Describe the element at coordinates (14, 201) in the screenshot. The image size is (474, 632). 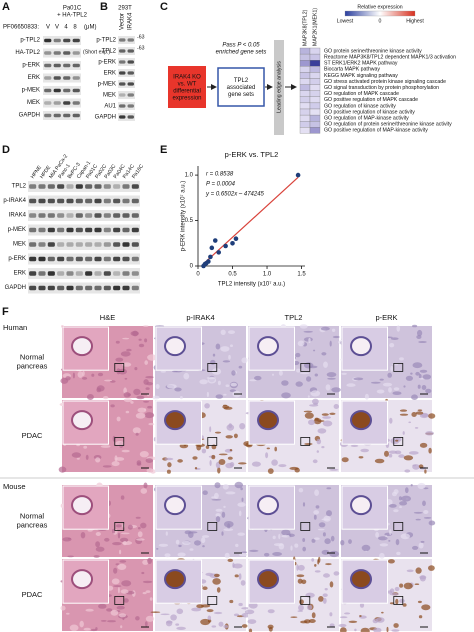
I see `label: p-IRAK4` at that location.